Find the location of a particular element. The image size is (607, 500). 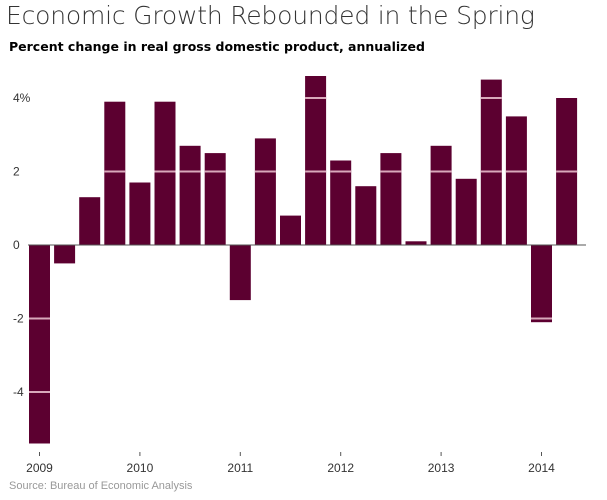

x-axis: 2009 2010 2011 2012 2013 2014 is located at coordinates (290, 463).